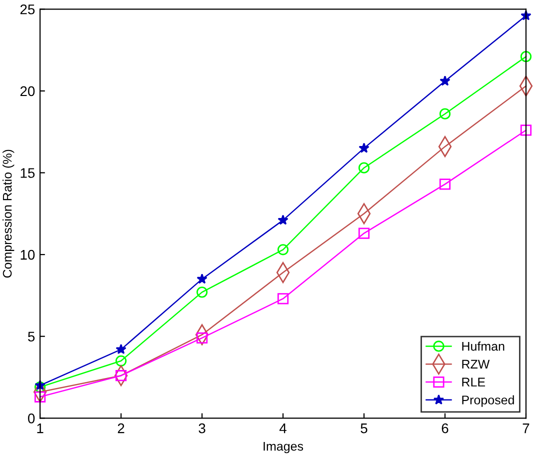 This screenshot has height=457, width=534. What do you see at coordinates (282, 429) in the screenshot?
I see `x-tick-label: 4` at bounding box center [282, 429].